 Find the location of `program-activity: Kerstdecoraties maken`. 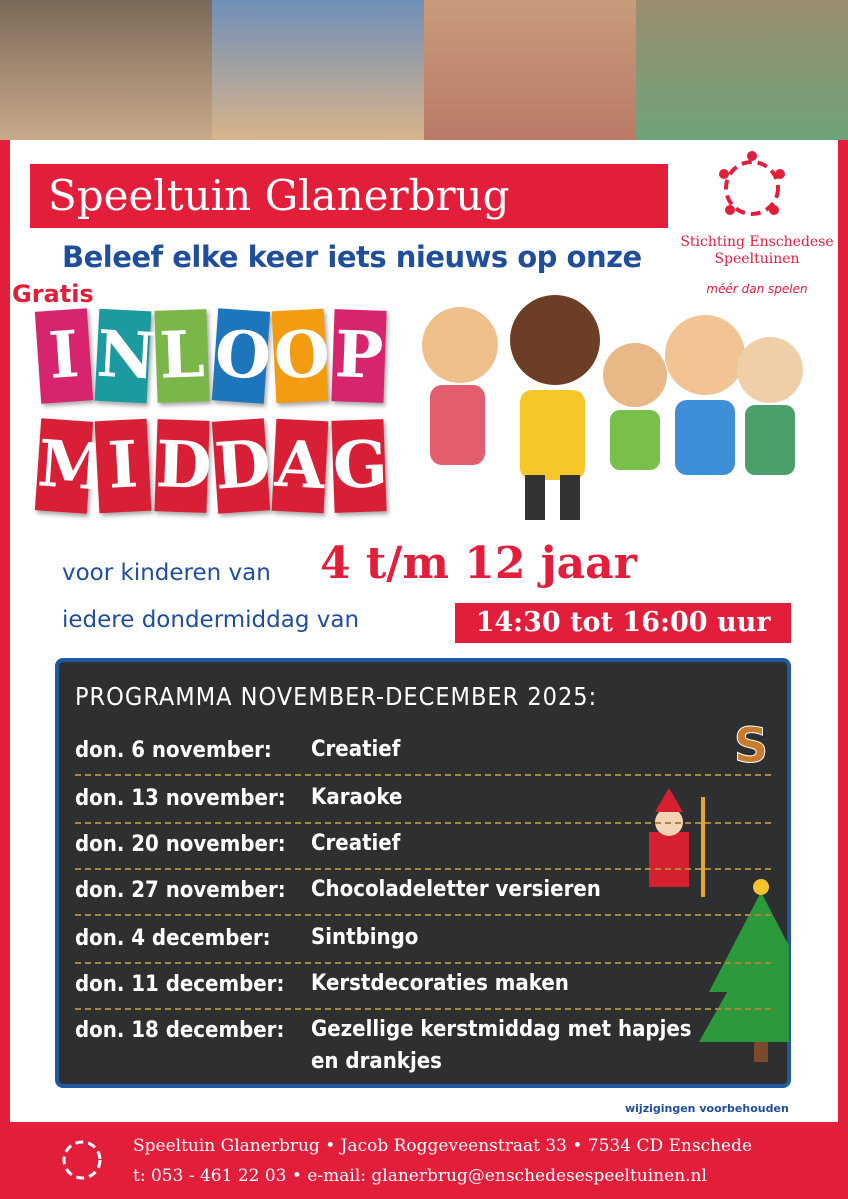

program-activity: Kerstdecoraties maken is located at coordinates (440, 983).